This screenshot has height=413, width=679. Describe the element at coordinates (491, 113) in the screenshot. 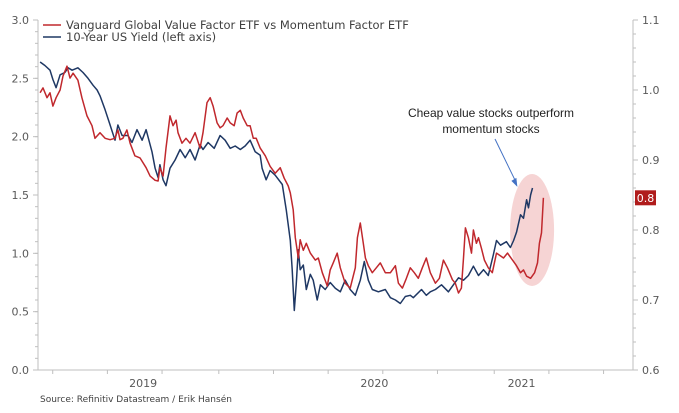

I see `annotation-line-1: Cheap value stocks outperform` at that location.